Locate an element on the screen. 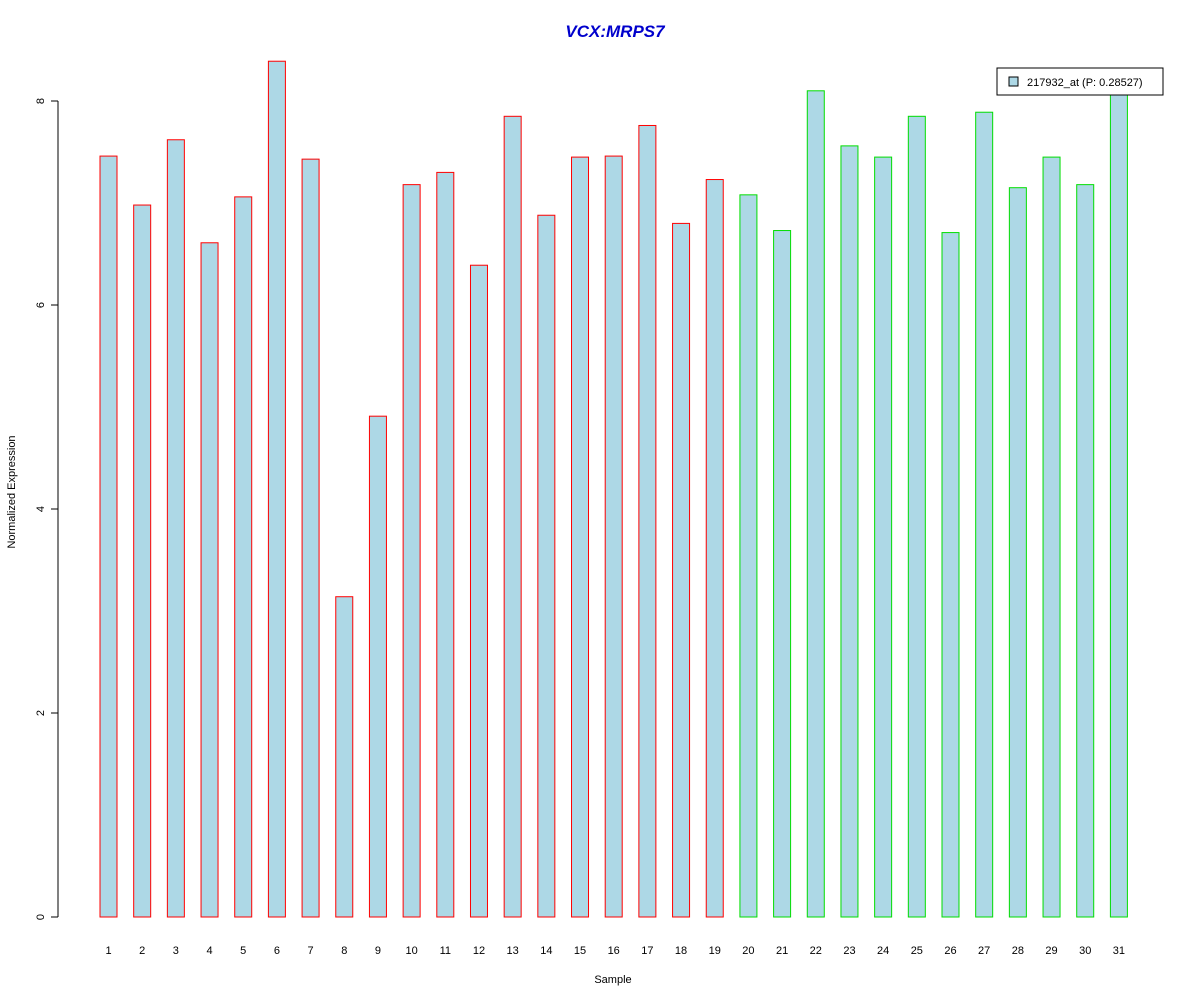  x-tick-label: 2 is located at coordinates (142, 951).